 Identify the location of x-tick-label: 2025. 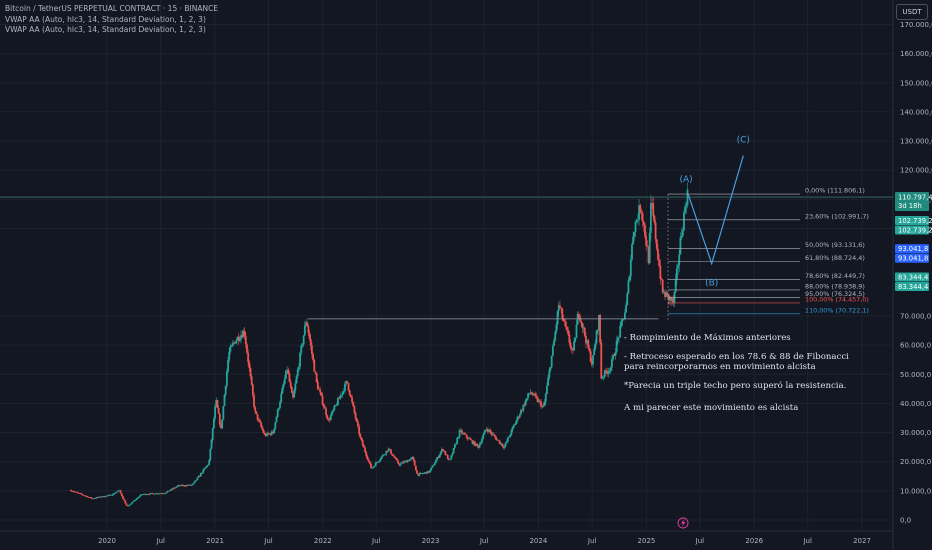
(647, 541).